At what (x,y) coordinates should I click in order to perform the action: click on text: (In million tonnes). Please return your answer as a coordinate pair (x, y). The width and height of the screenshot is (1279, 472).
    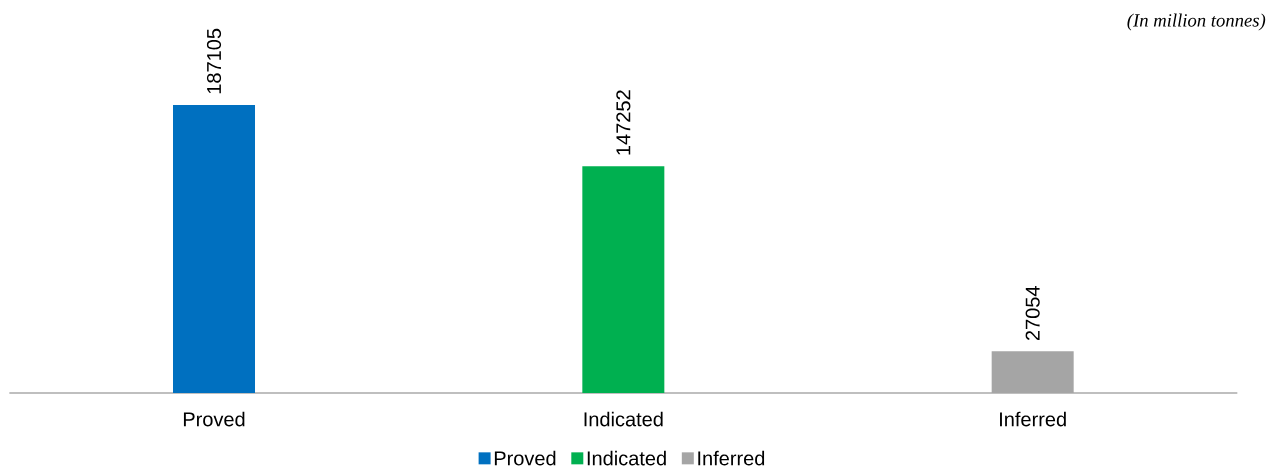
    Looking at the image, I should click on (1196, 22).